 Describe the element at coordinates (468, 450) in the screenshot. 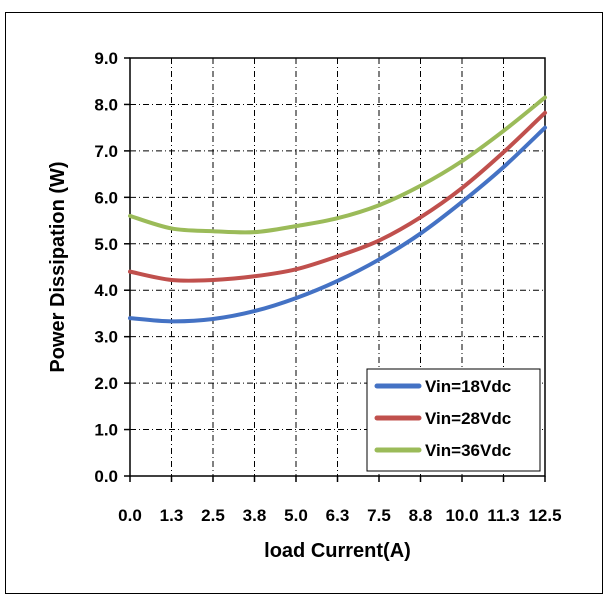

I see `legend-label-3: Vin=36Vdc` at that location.